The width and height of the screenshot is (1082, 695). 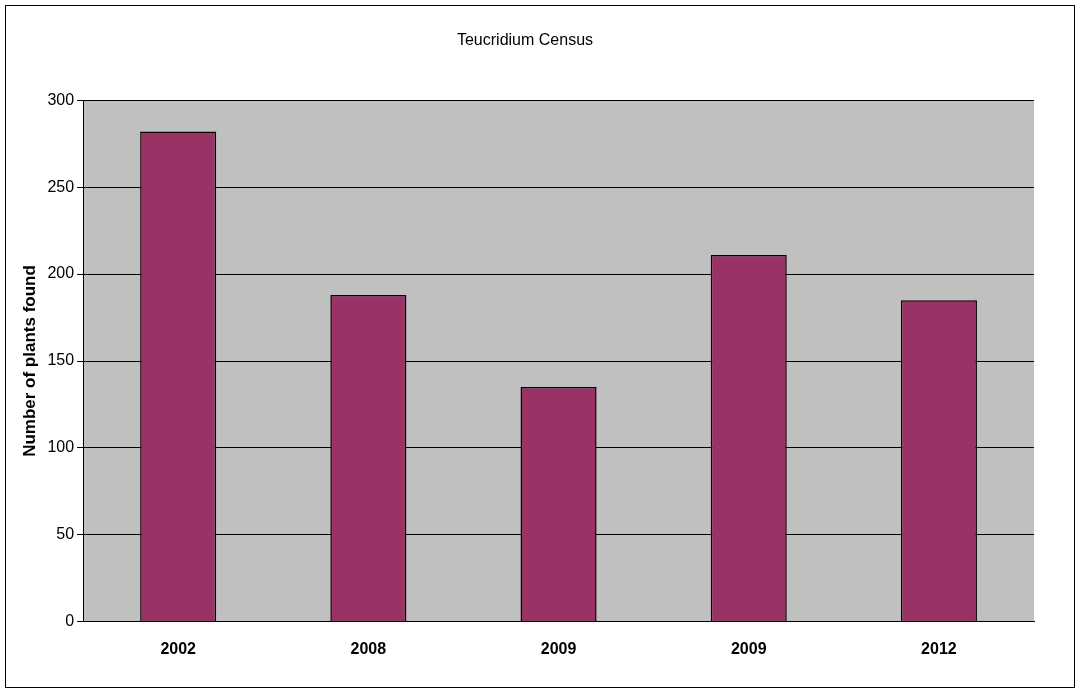 What do you see at coordinates (525, 40) in the screenshot?
I see `chart-title: Teucridium Census` at bounding box center [525, 40].